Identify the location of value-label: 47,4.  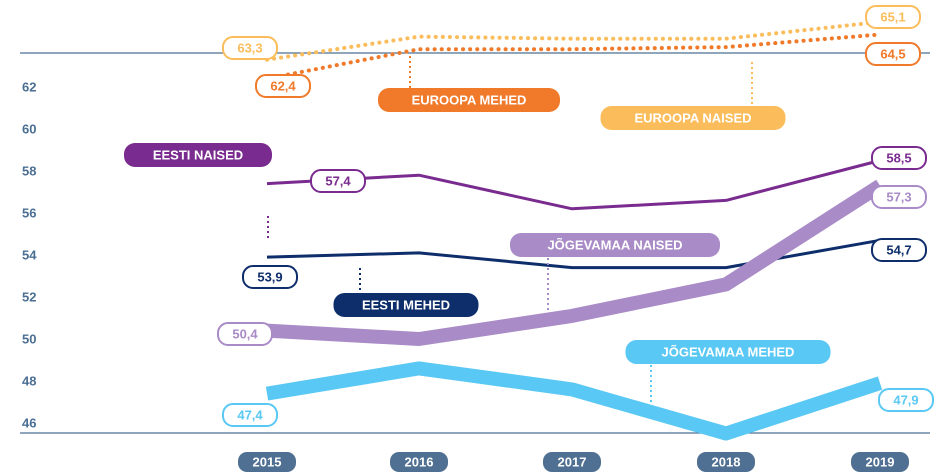
(250, 415).